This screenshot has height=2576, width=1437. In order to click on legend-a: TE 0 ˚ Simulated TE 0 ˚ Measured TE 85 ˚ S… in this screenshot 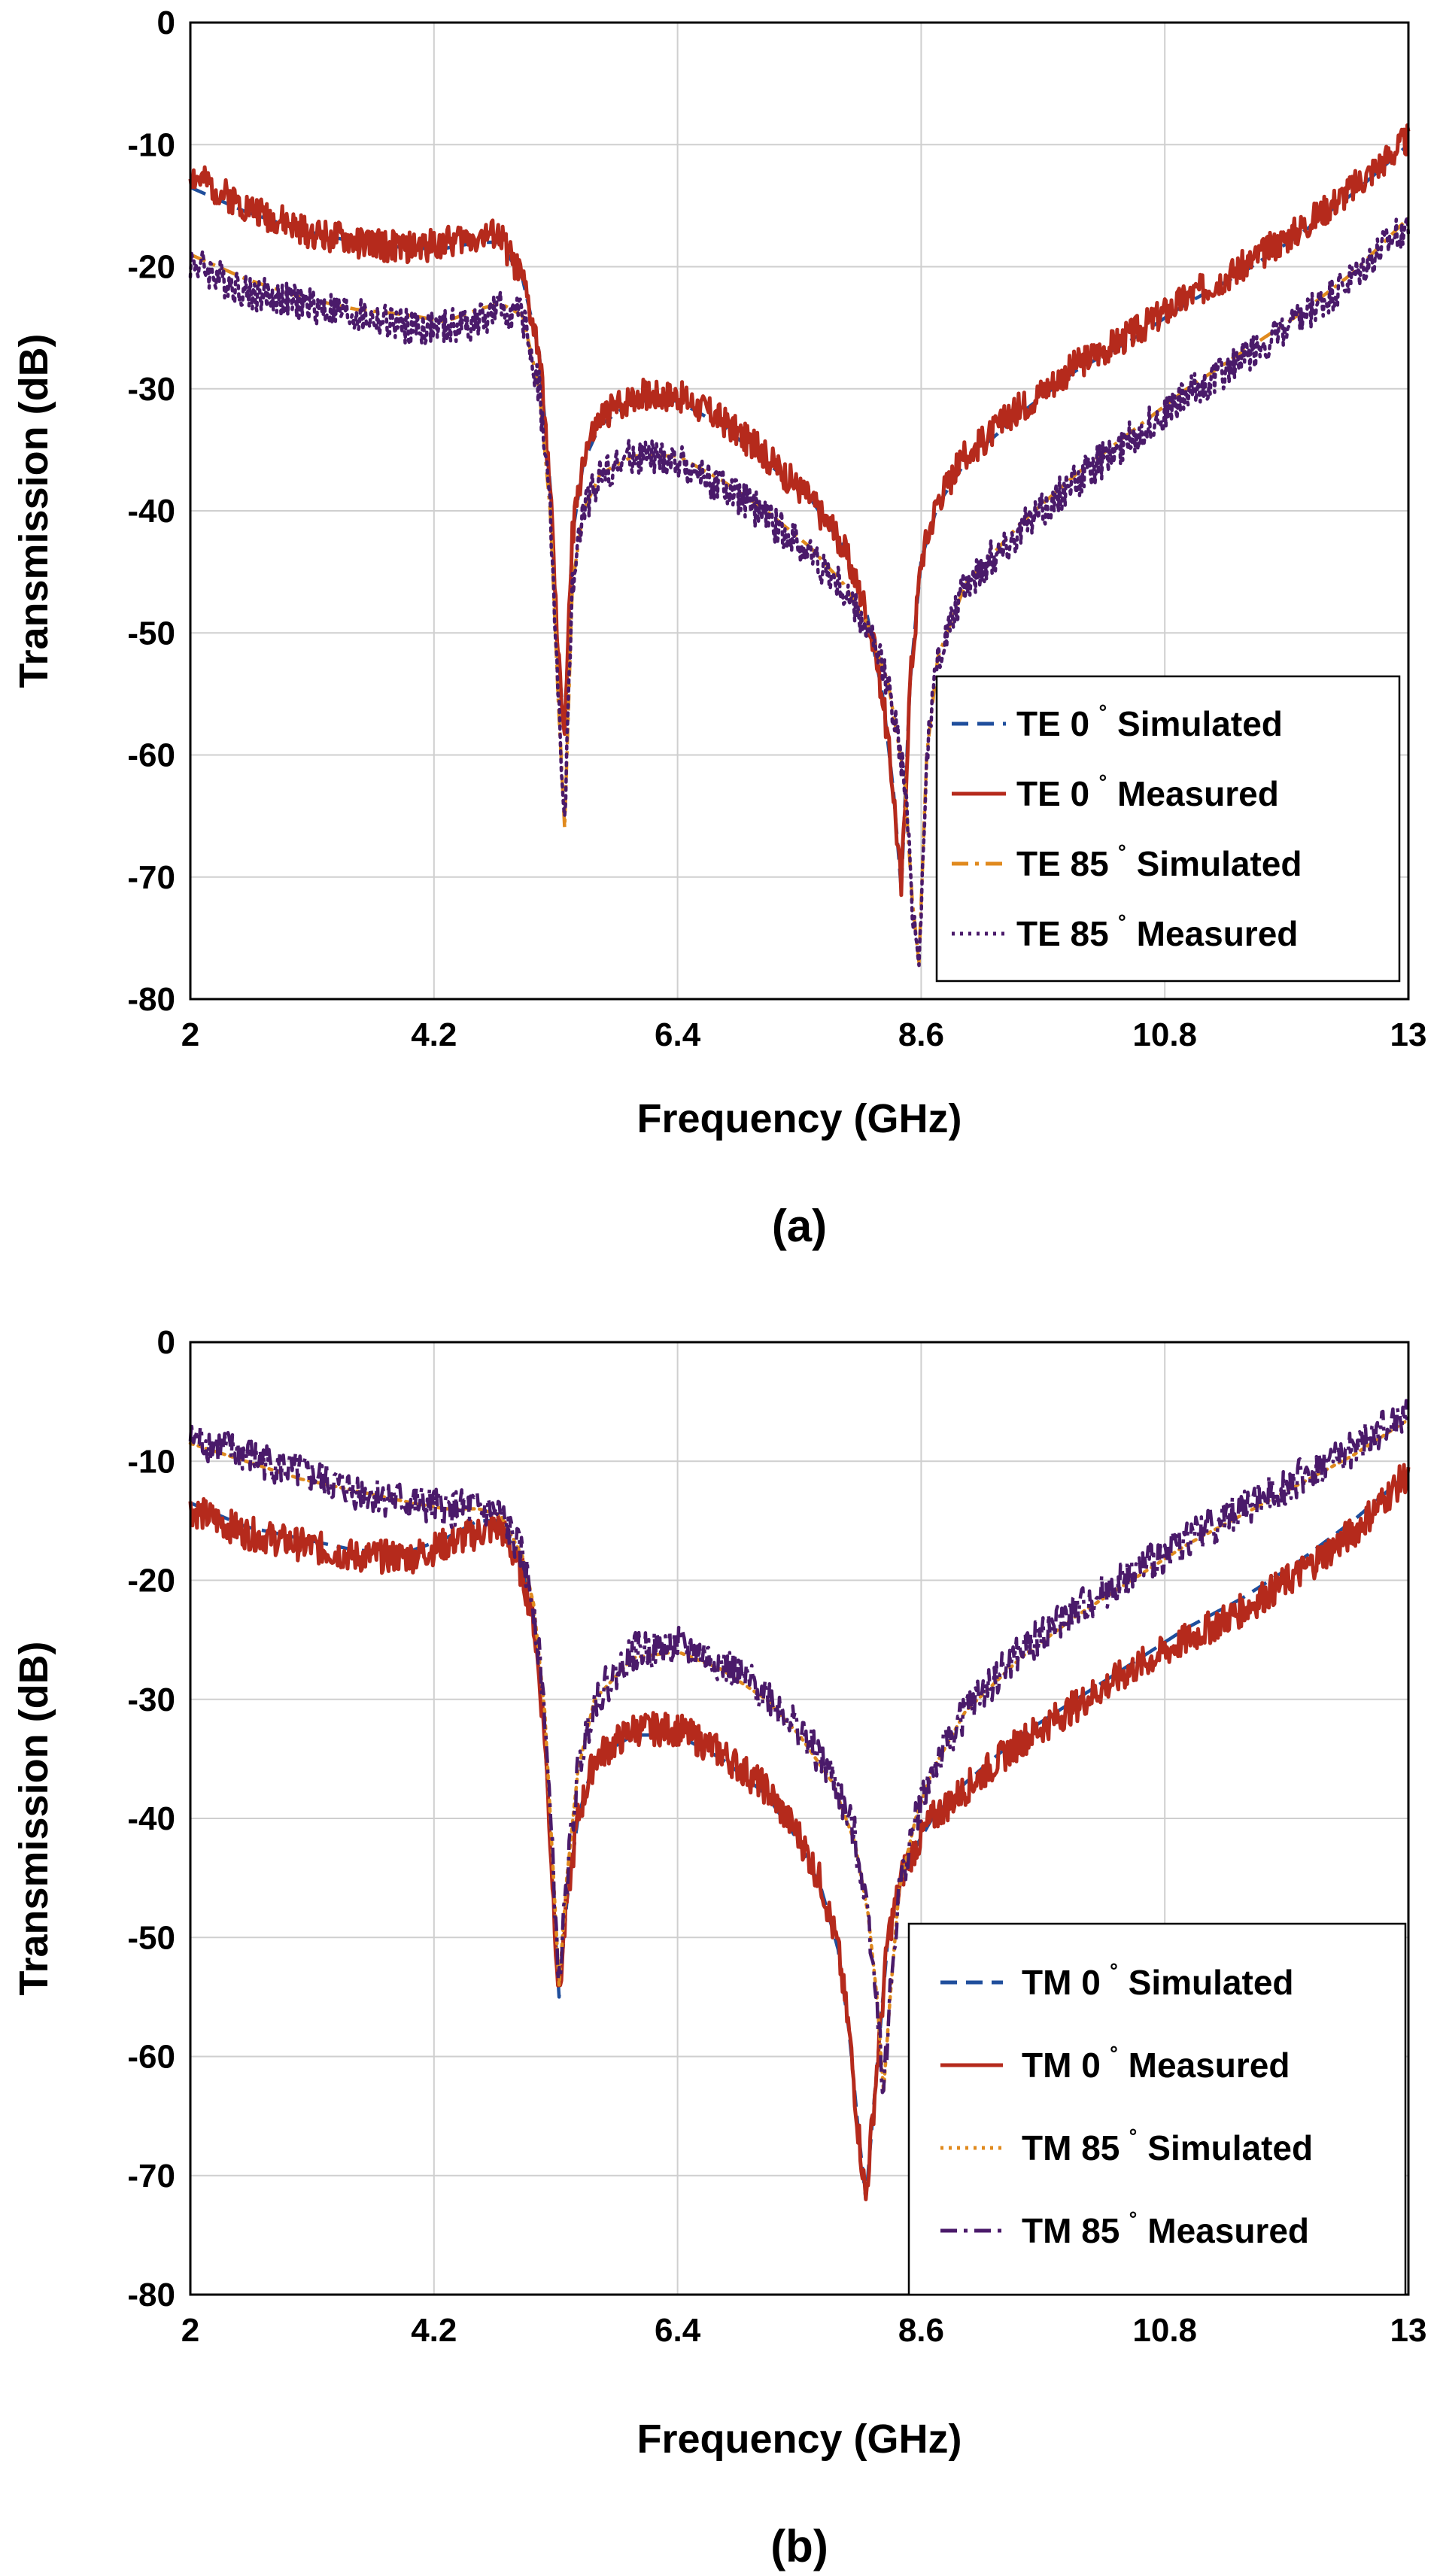, I will do `click(1168, 829)`.